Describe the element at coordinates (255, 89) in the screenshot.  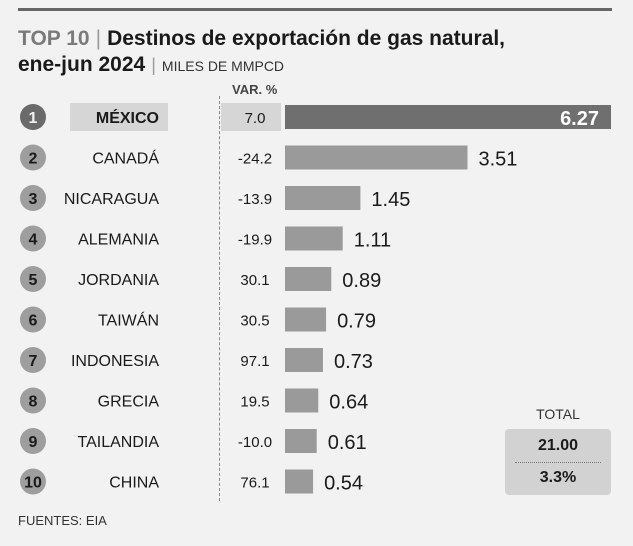
I see `var-column-header: VAR. %` at that location.